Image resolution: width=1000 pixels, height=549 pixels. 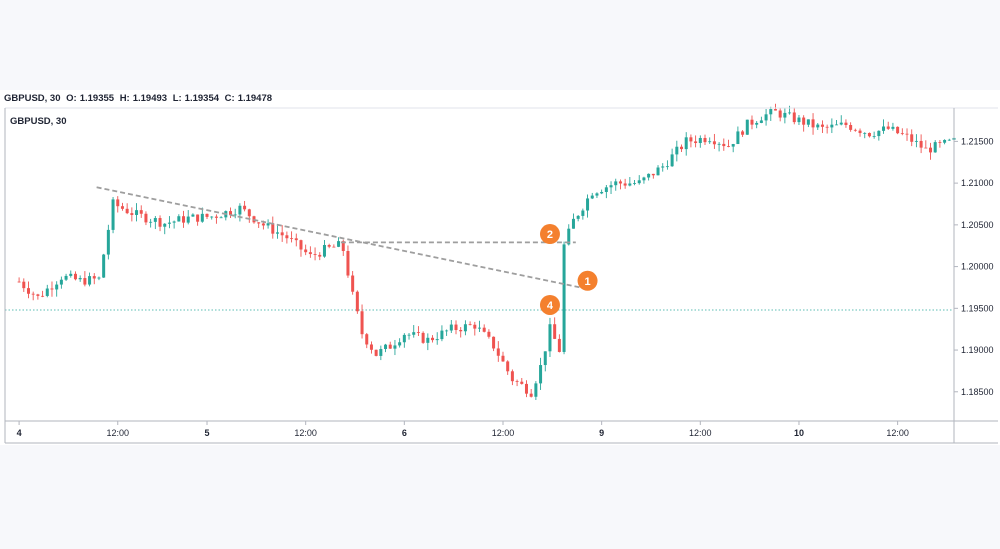 I want to click on marker-label: 4, so click(x=550, y=306).